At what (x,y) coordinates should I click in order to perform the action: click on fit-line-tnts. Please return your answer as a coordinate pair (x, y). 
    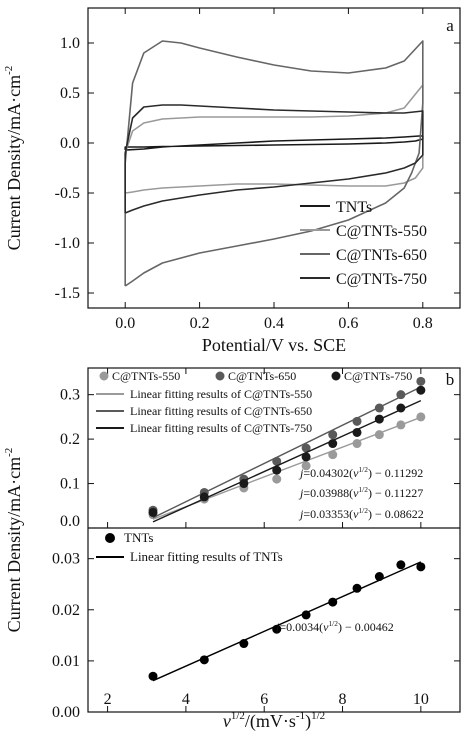
    Looking at the image, I should click on (287, 621).